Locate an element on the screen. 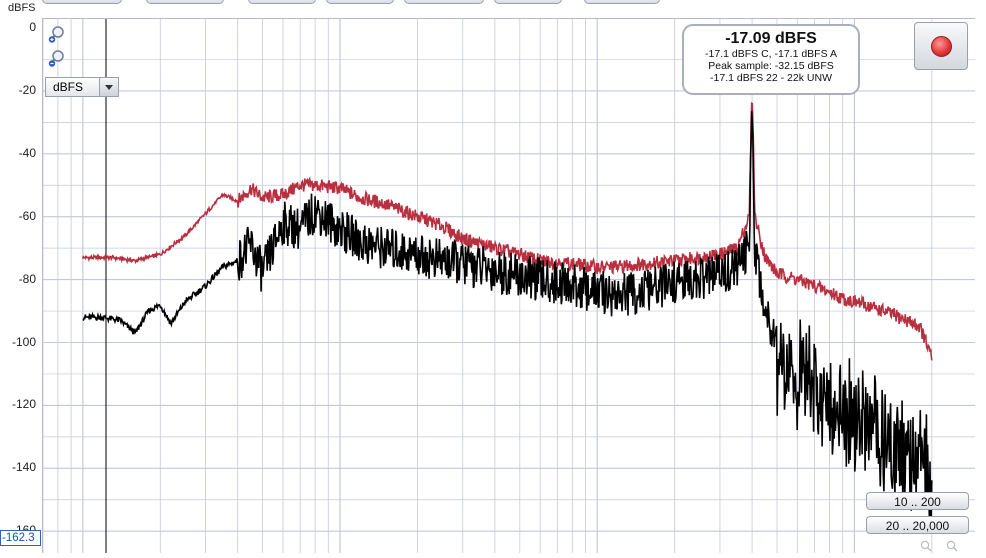 This screenshot has height=558, width=986. y-tick-label: -40 is located at coordinates (27, 152).